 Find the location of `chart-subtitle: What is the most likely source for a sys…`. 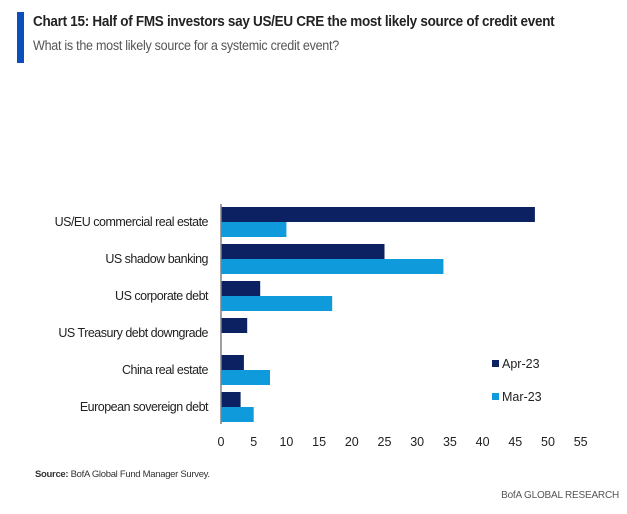

chart-subtitle: What is the most likely source for a sys… is located at coordinates (186, 45).